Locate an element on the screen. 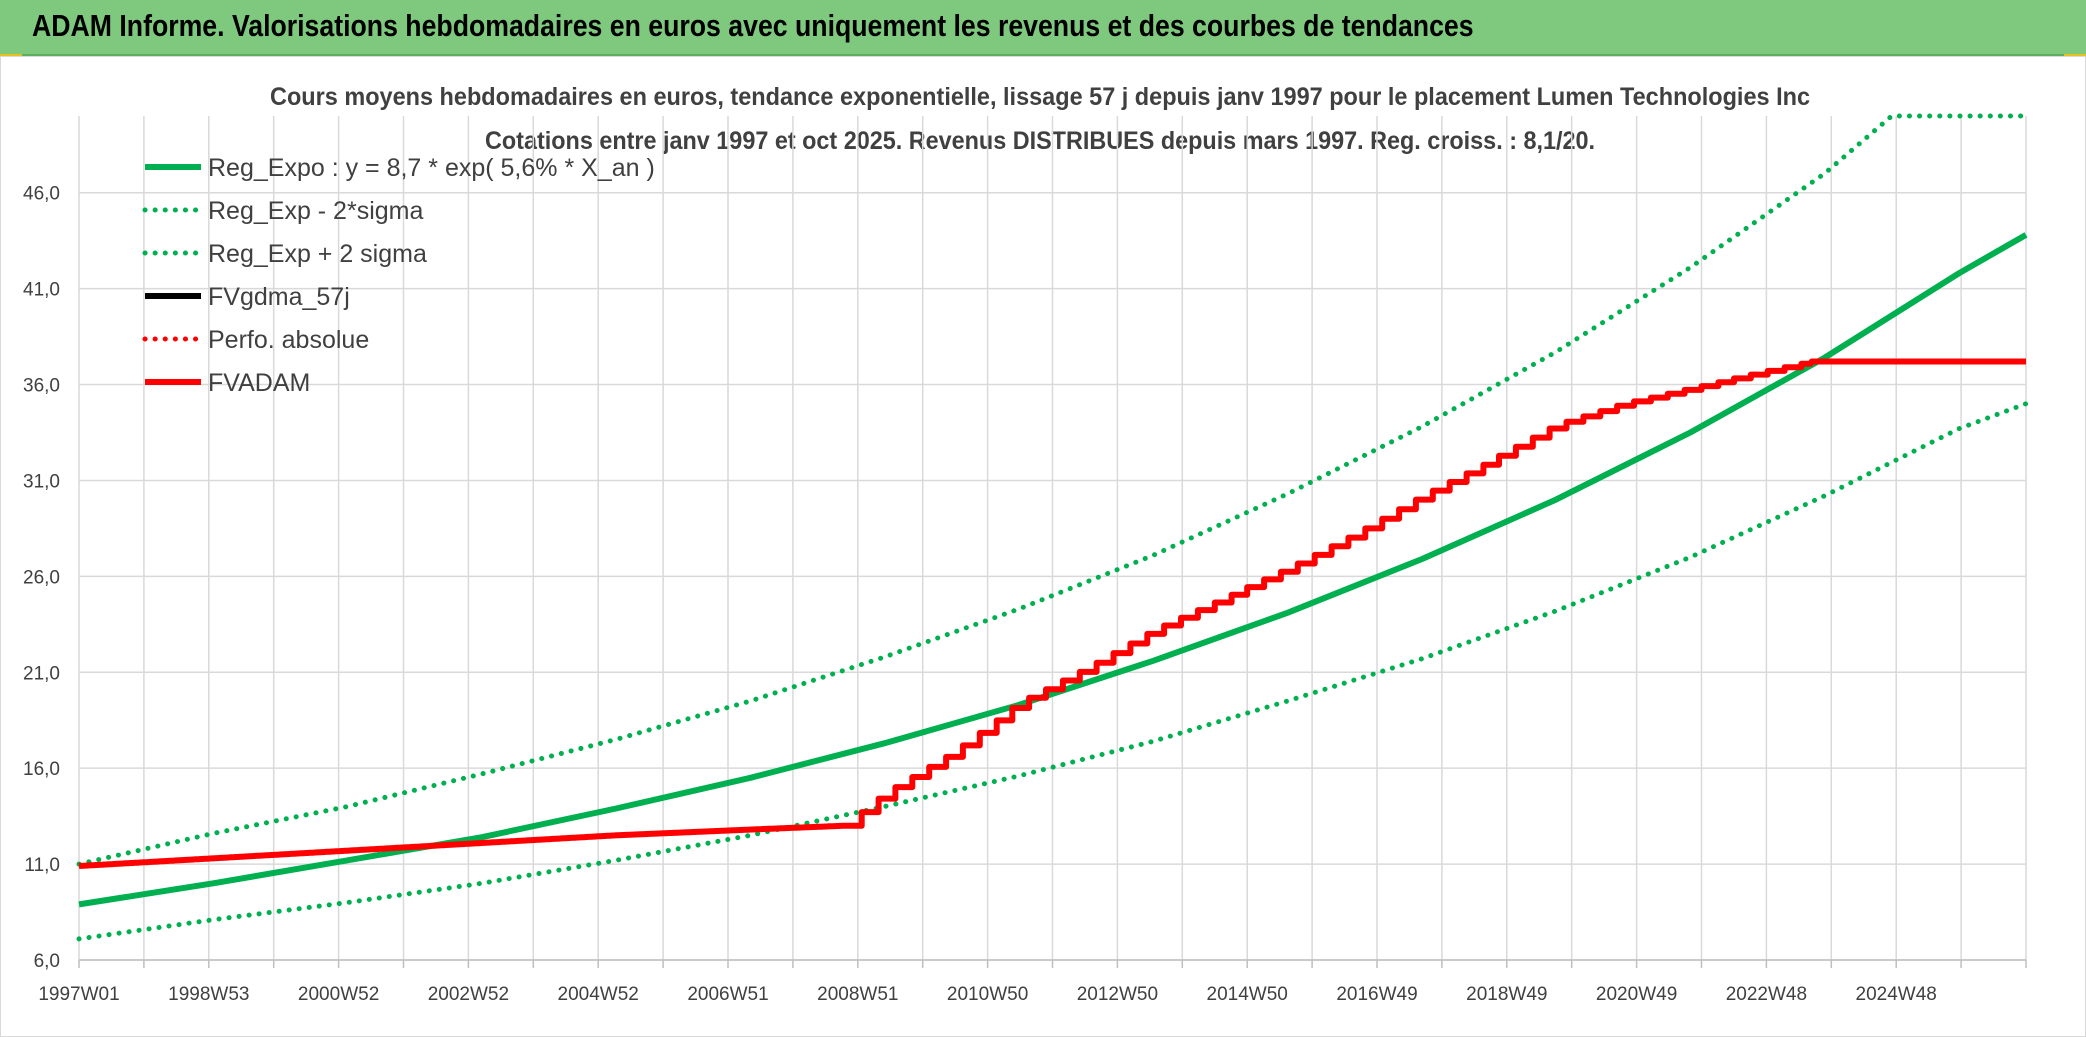 Image resolution: width=2086 pixels, height=1037 pixels. y-tick-label: 41,0 is located at coordinates (41, 290).